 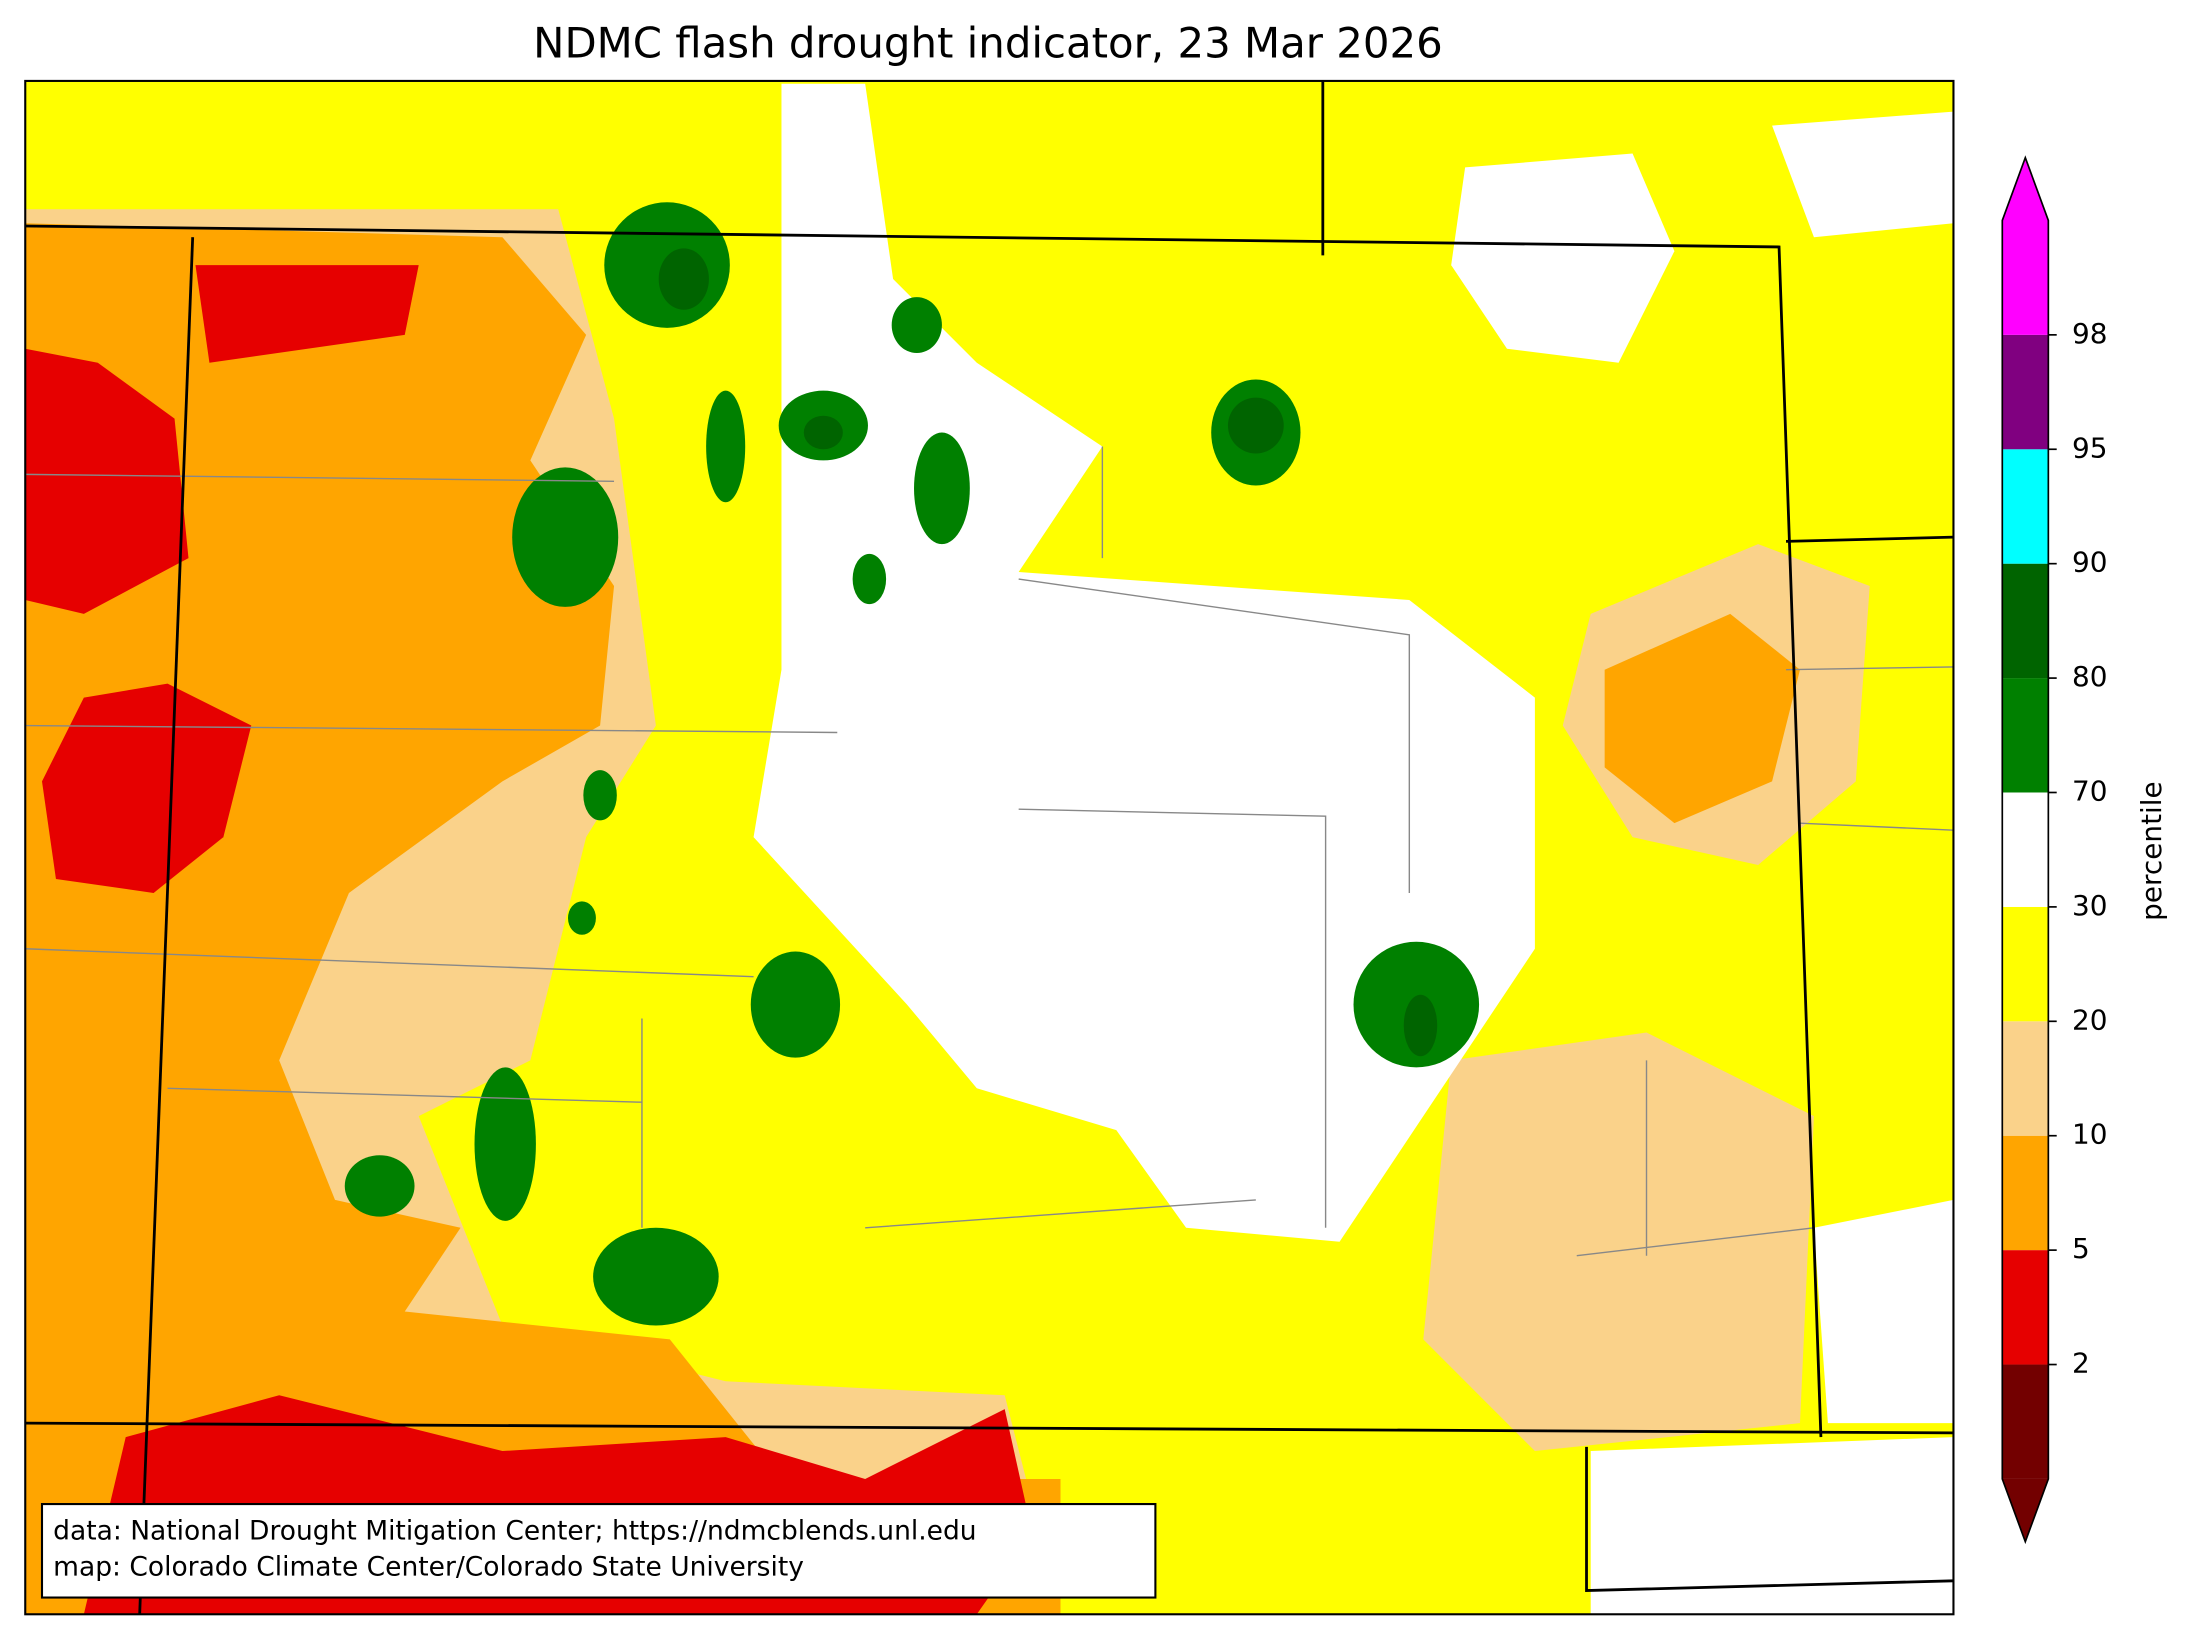 What do you see at coordinates (2090, 562) in the screenshot?
I see `colorbar-tick-label: 90` at bounding box center [2090, 562].